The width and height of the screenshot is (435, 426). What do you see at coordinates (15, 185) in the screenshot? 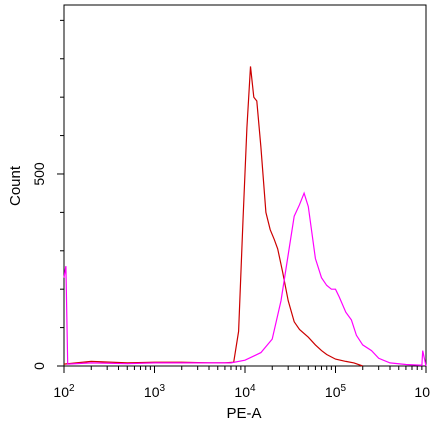
I see `y-axis-label: Count` at bounding box center [15, 185].